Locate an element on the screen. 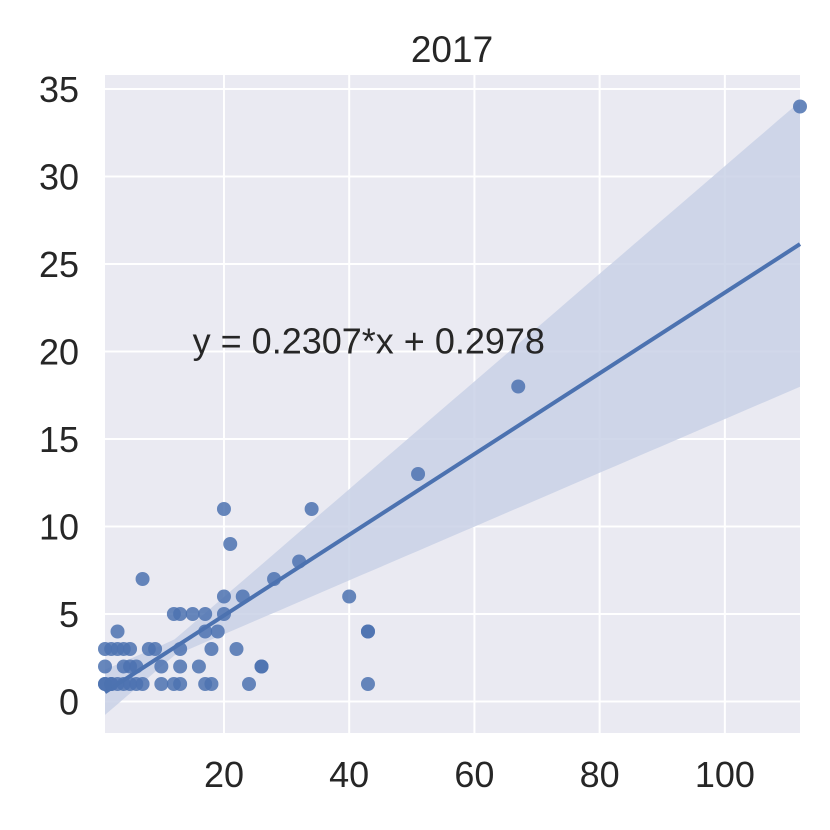 This screenshot has height=830, width=830. x-tick-label-3: 80 is located at coordinates (600, 774).